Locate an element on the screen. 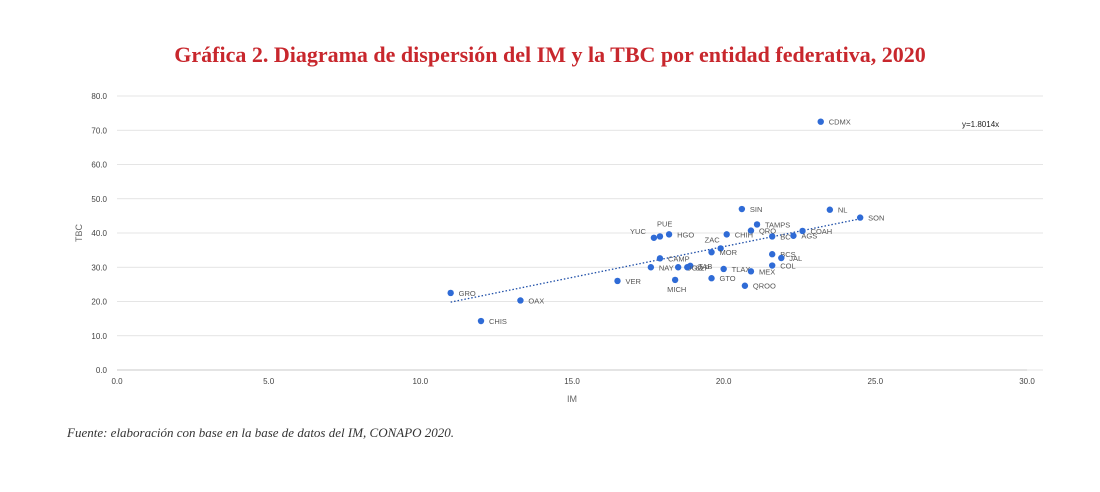  point-label: COAH is located at coordinates (822, 231).